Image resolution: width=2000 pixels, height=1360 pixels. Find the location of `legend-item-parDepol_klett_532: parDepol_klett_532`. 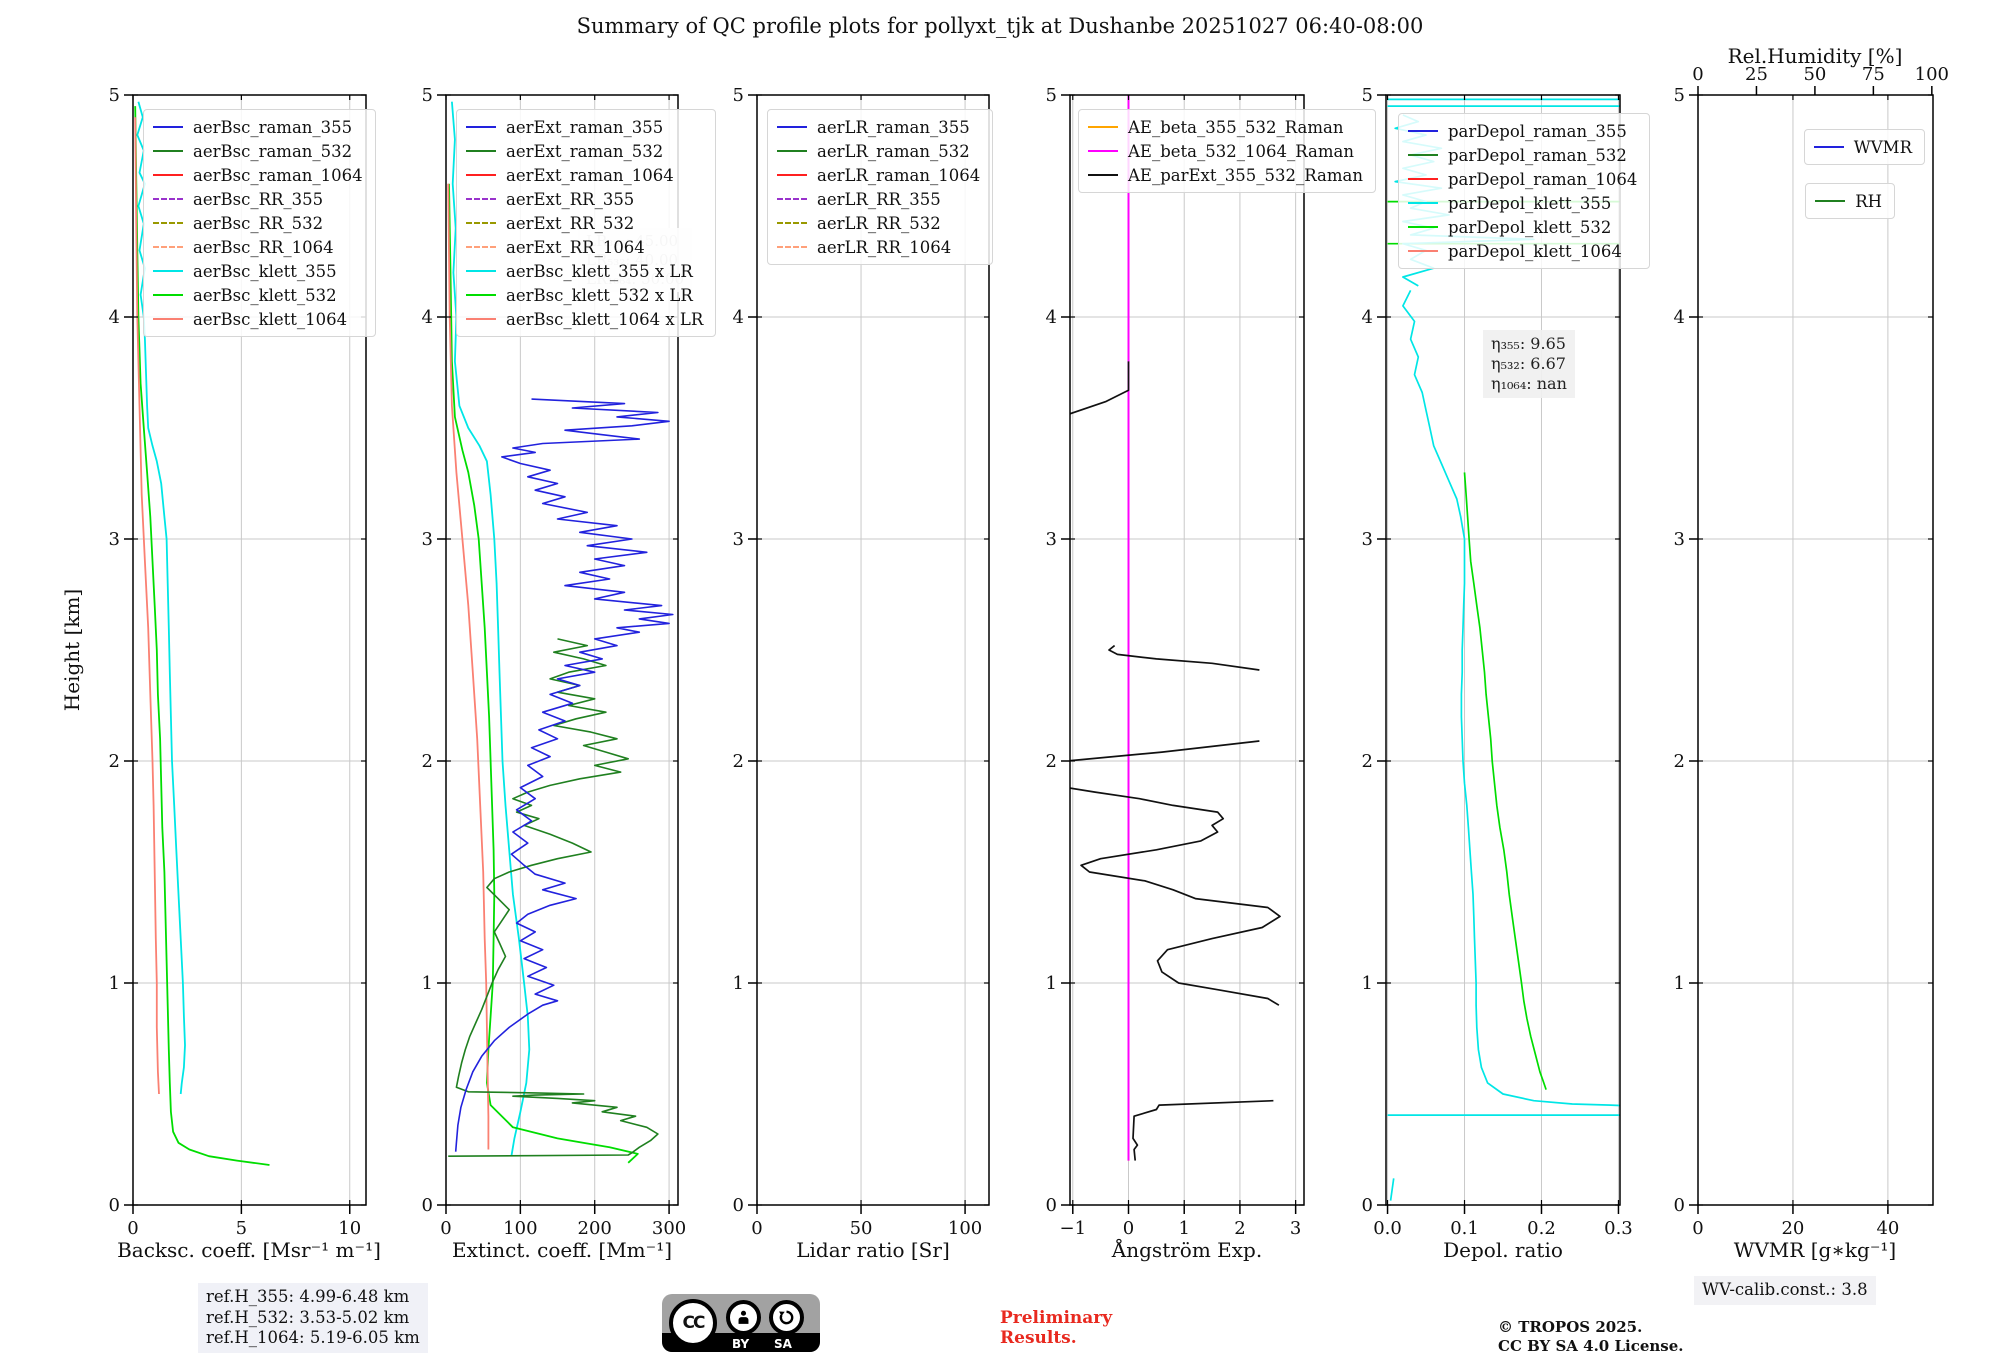

legend-item-parDepol_klett_532: parDepol_klett_532 is located at coordinates (1522, 227).